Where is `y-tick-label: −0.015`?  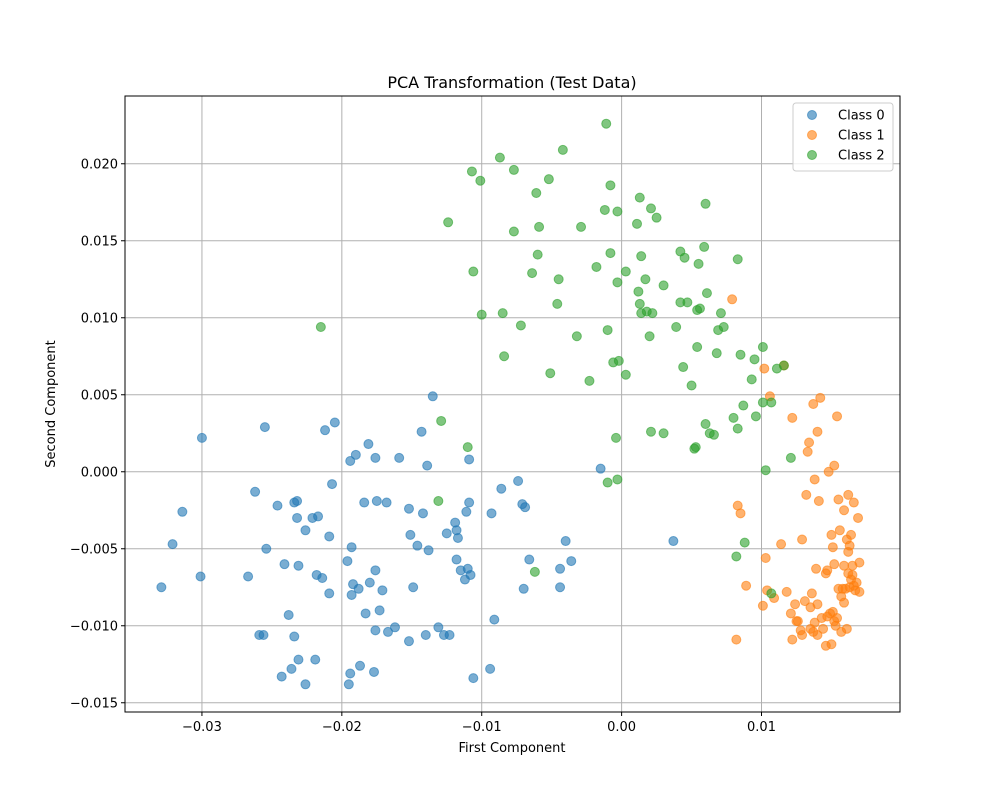 y-tick-label: −0.015 is located at coordinates (94, 703).